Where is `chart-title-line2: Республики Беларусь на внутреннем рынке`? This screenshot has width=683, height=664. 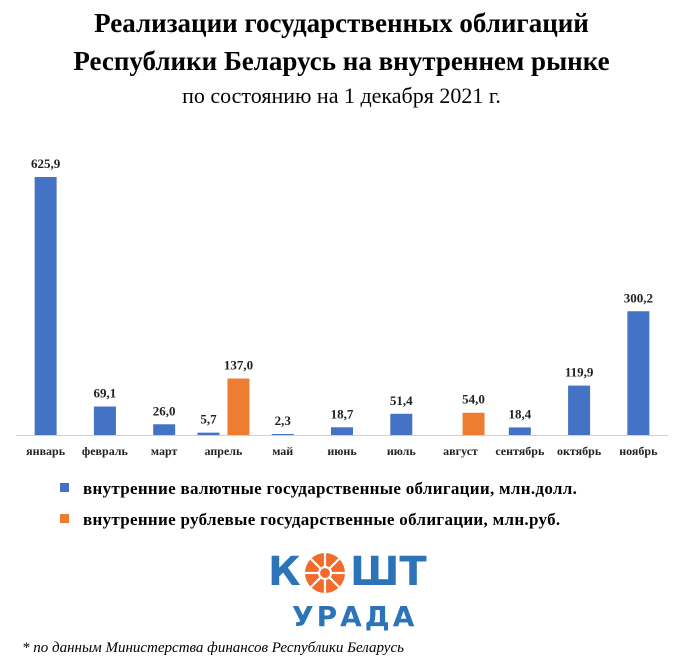 chart-title-line2: Республики Беларусь на внутреннем рынке is located at coordinates (341, 61).